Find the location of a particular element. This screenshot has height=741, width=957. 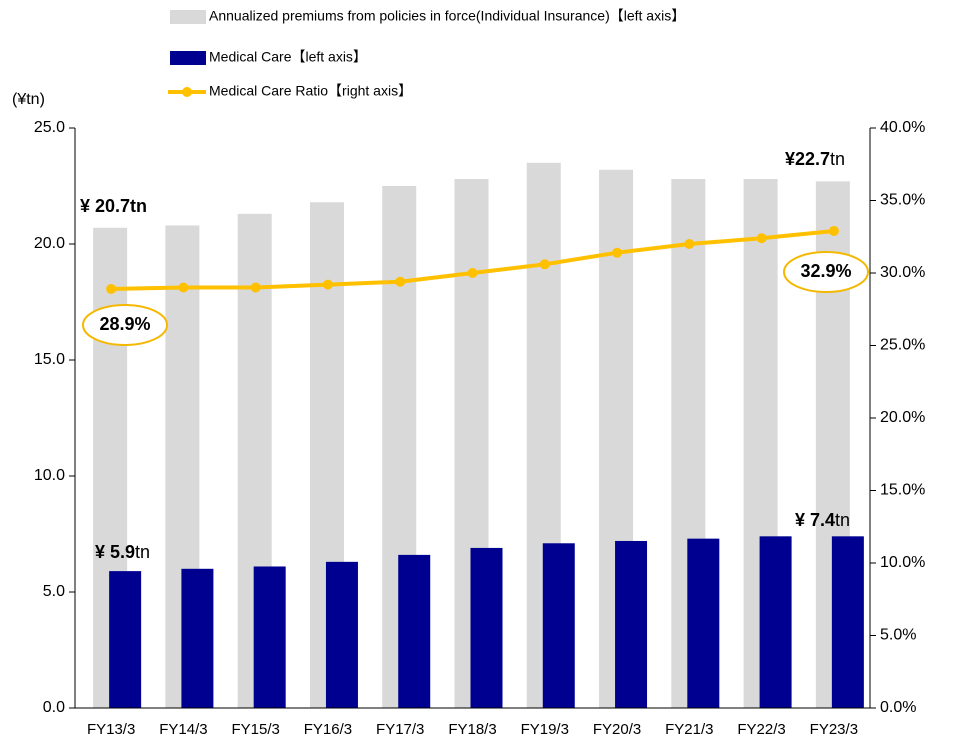

annotation-text: ¥ 20.7tn is located at coordinates (113, 206).